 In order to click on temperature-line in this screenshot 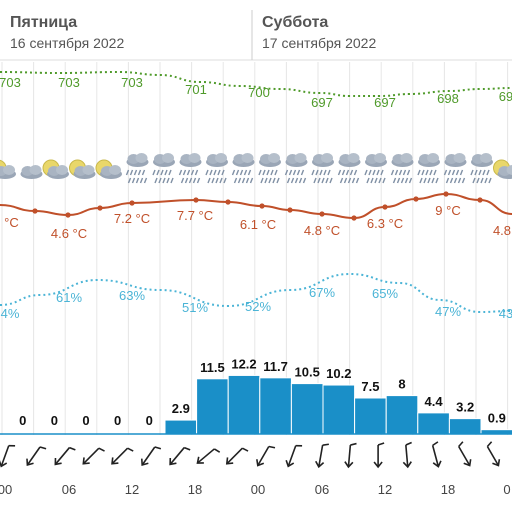, I will do `click(256, 206)`.